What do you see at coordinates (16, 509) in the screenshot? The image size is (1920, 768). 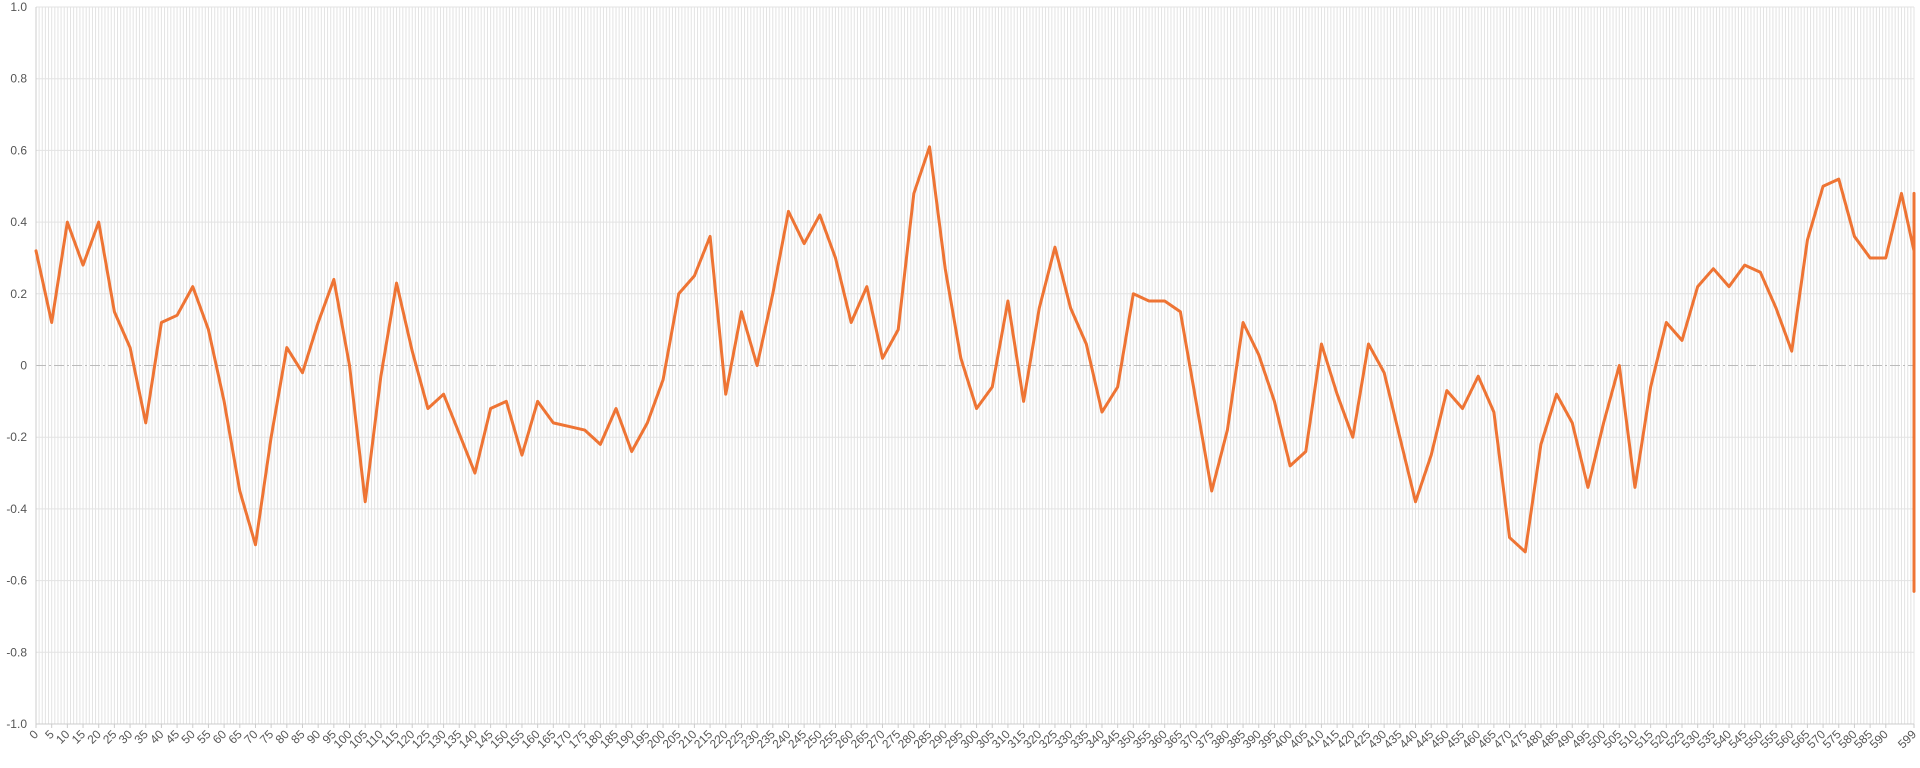 I see `y-tick-label: -0.4` at bounding box center [16, 509].